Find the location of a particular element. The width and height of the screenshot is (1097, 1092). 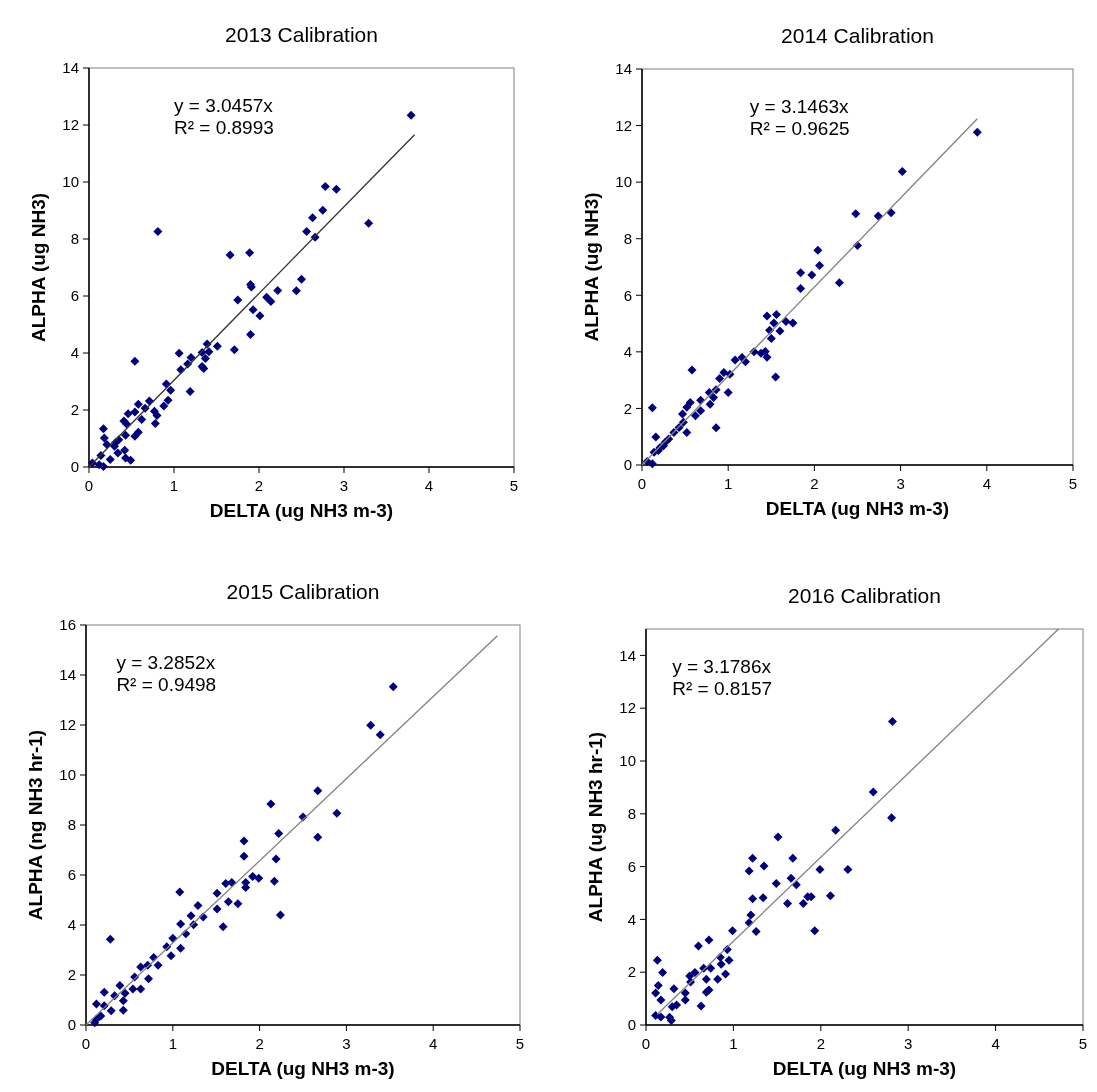

chart-title: 2016 Calibration is located at coordinates (864, 595).